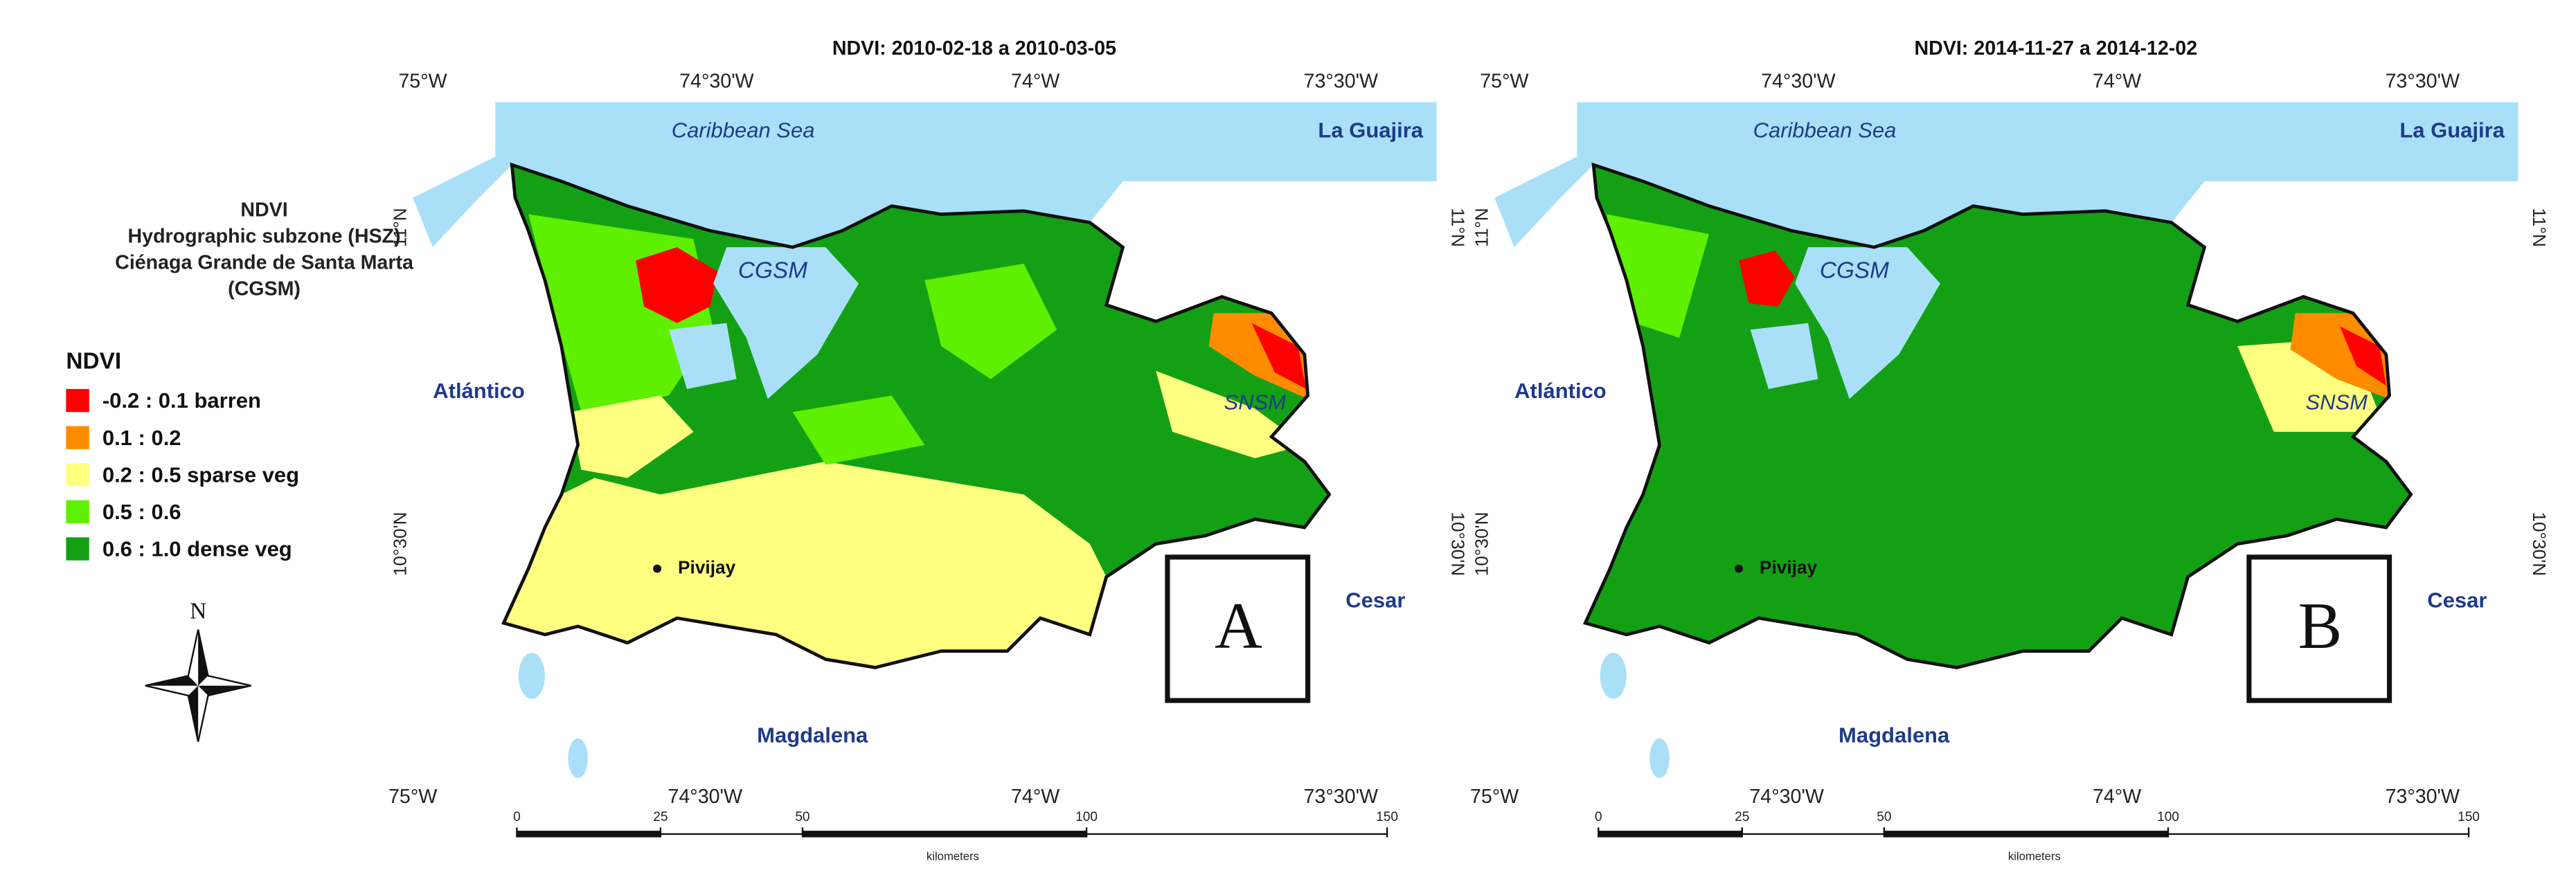  Describe the element at coordinates (2539, 544) in the screenshot. I see `lat-label-right: 10°30'N` at that location.